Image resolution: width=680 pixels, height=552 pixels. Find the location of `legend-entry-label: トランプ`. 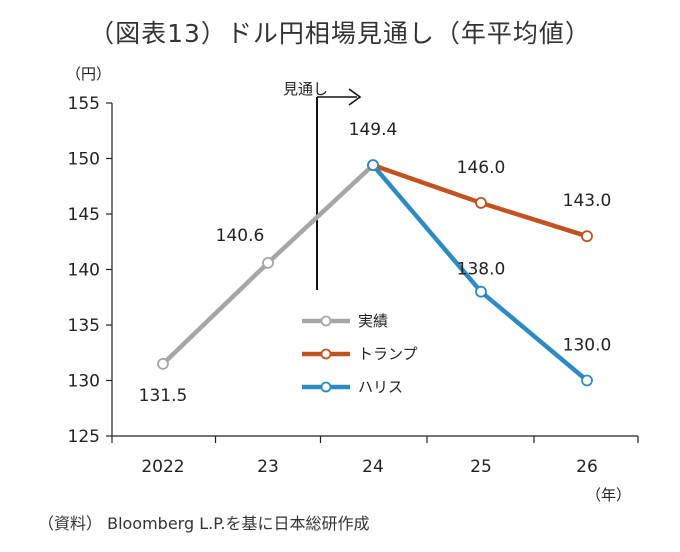

legend-entry-label: トランプ is located at coordinates (388, 354).